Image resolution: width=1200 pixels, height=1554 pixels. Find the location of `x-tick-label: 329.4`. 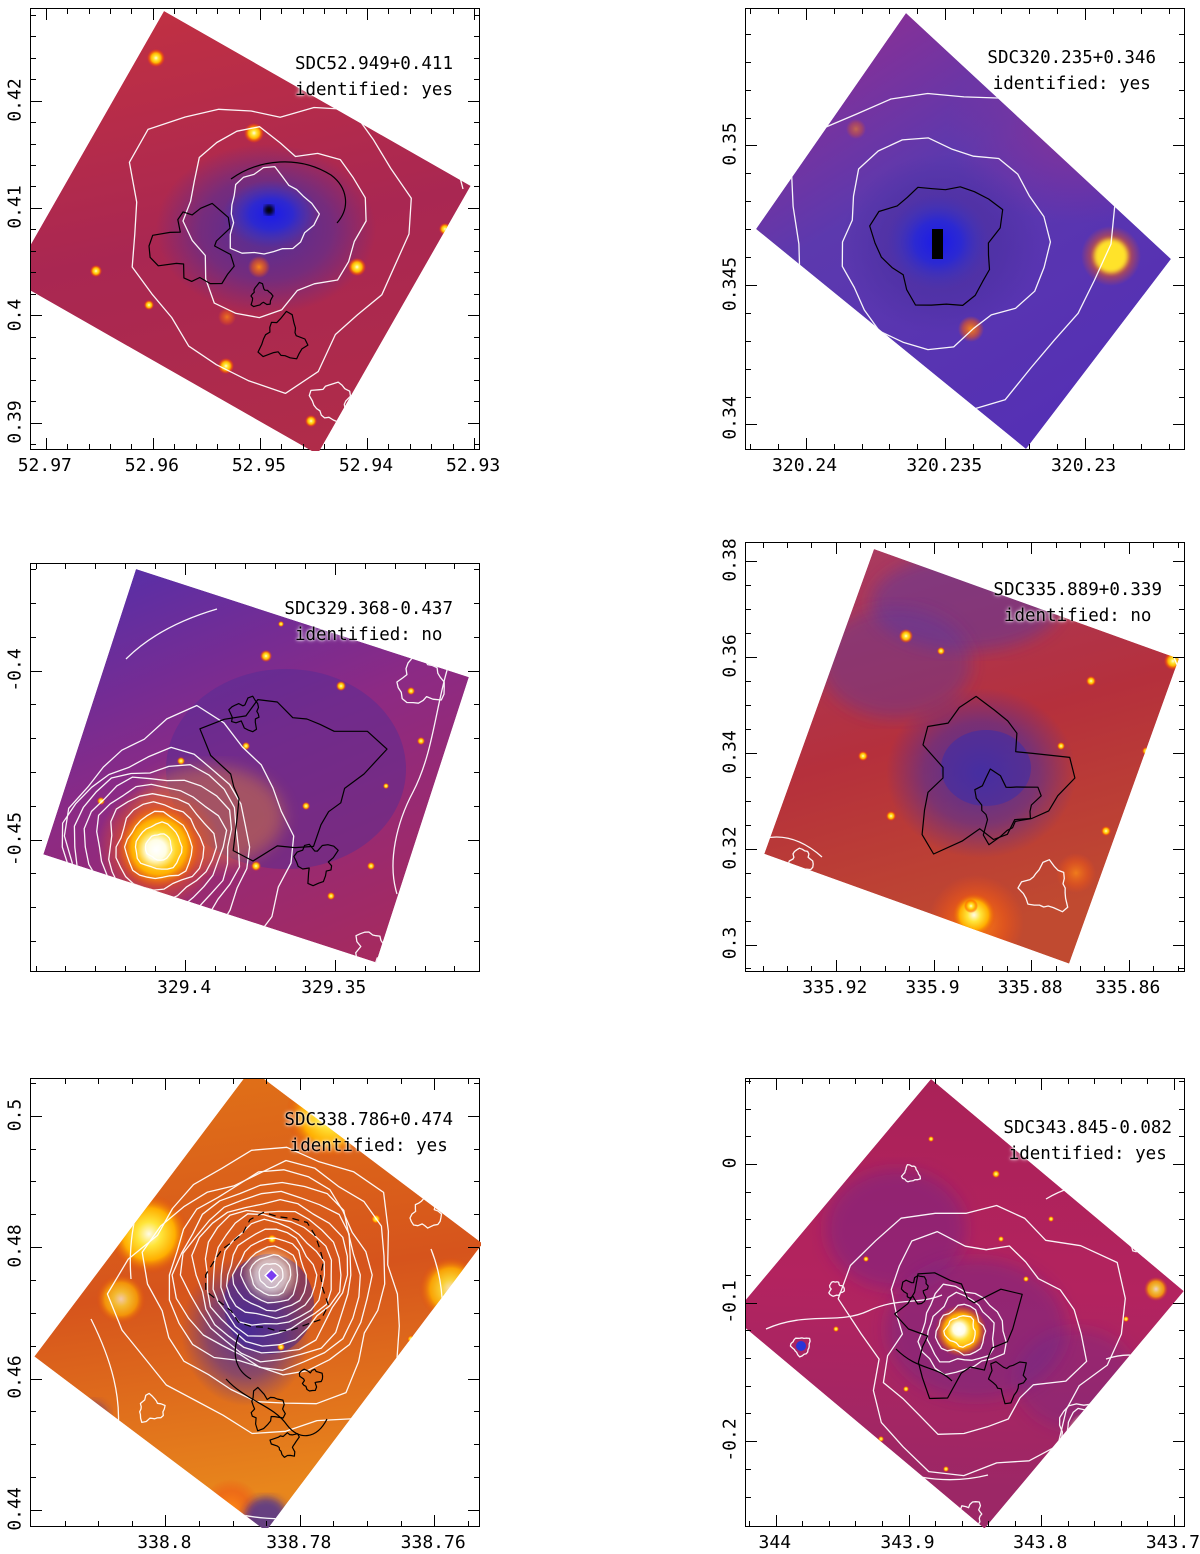

x-tick-label: 329.4 is located at coordinates (184, 987).